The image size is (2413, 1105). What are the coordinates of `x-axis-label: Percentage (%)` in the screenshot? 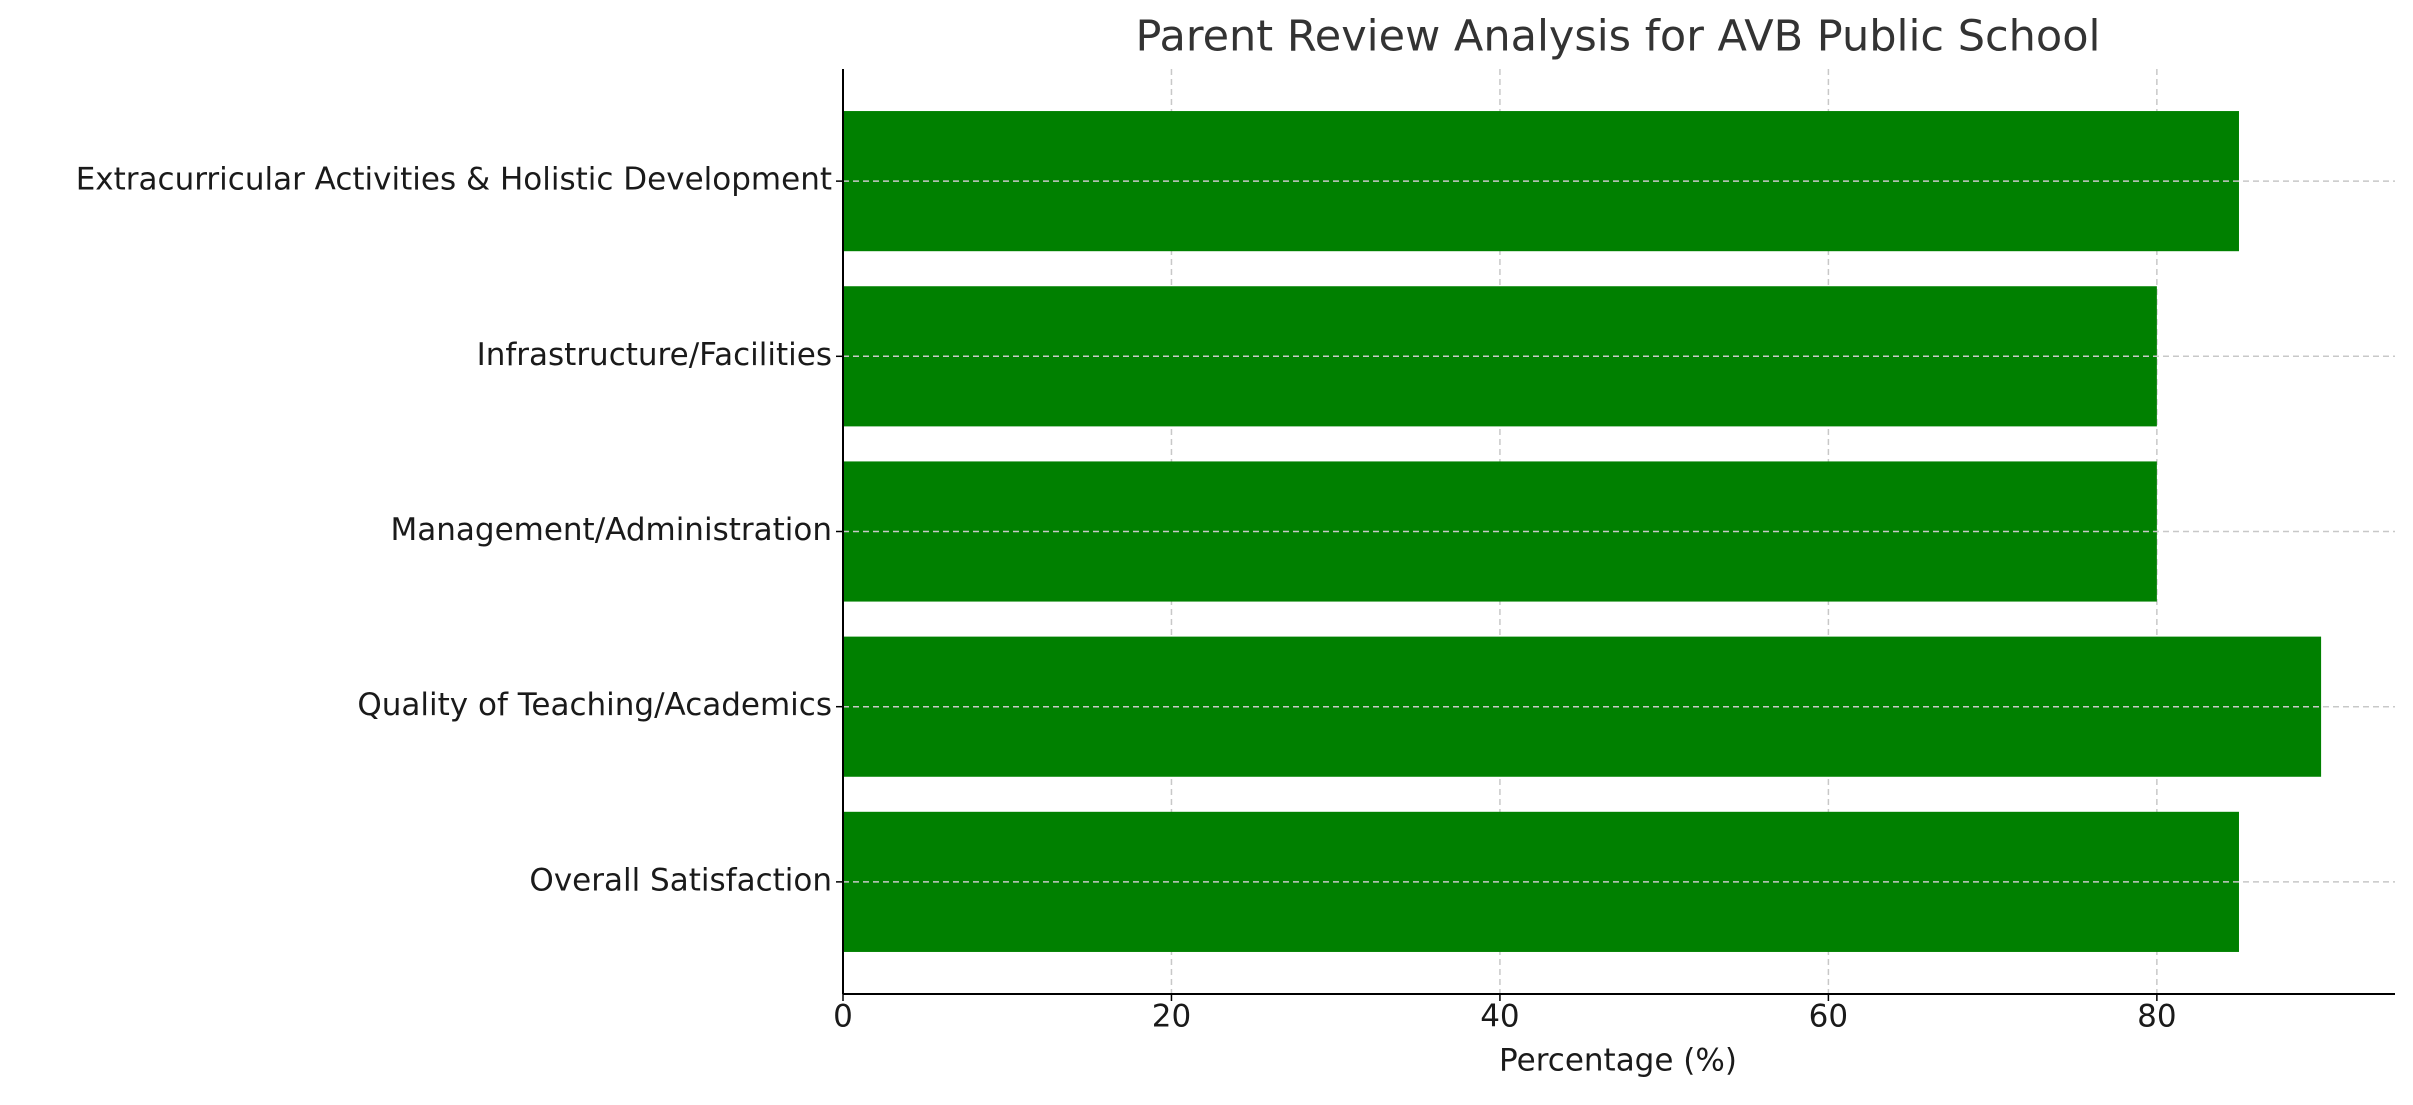 It's located at (1618, 1061).